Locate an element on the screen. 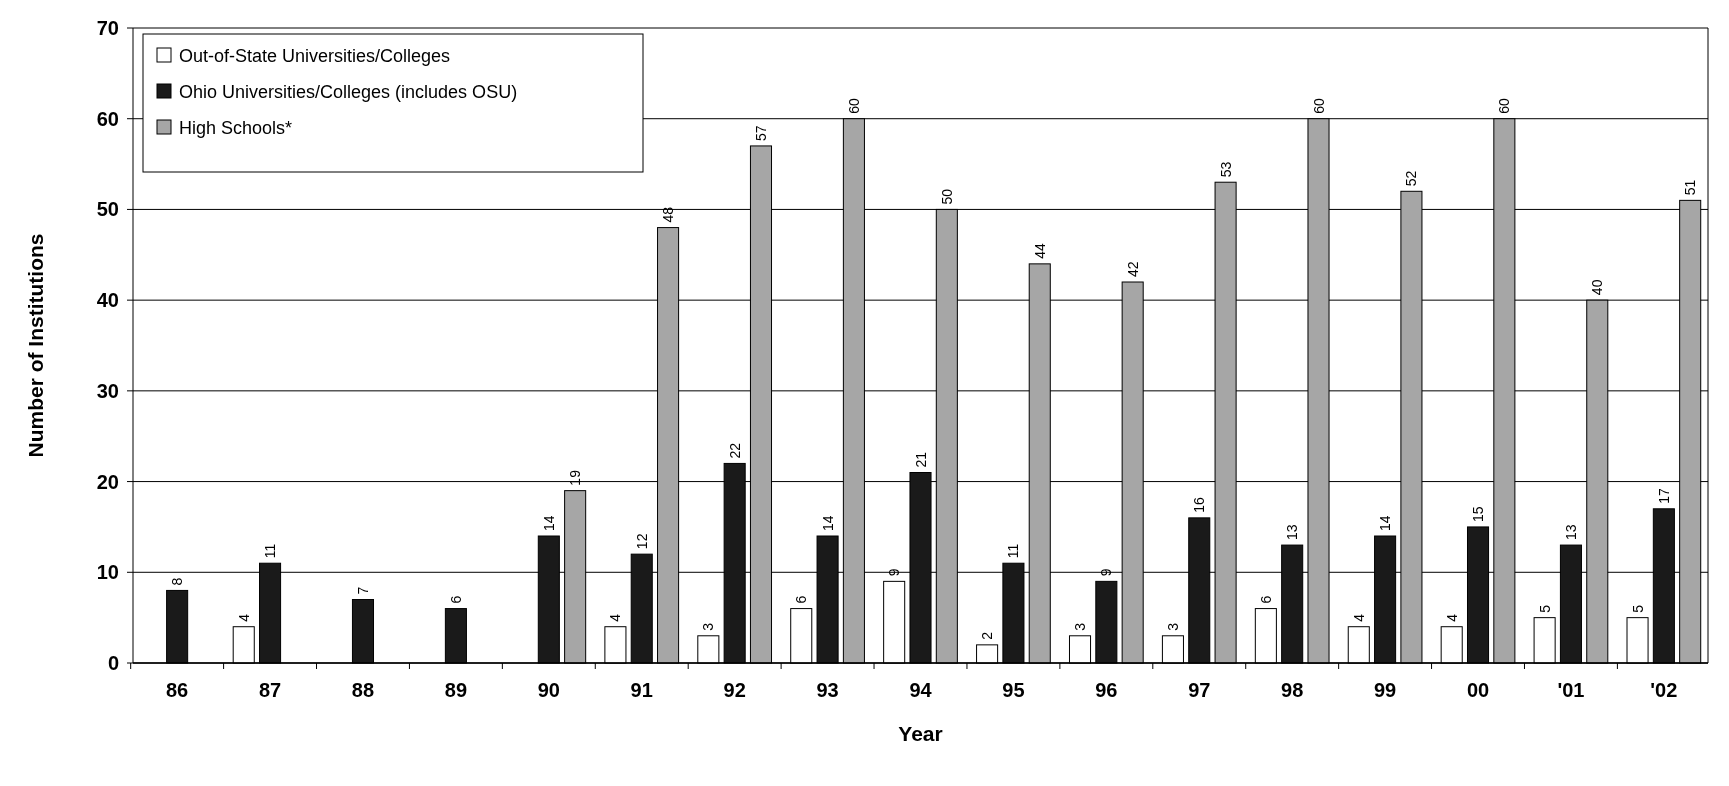  x-tick-label: 99 is located at coordinates (1385, 690).